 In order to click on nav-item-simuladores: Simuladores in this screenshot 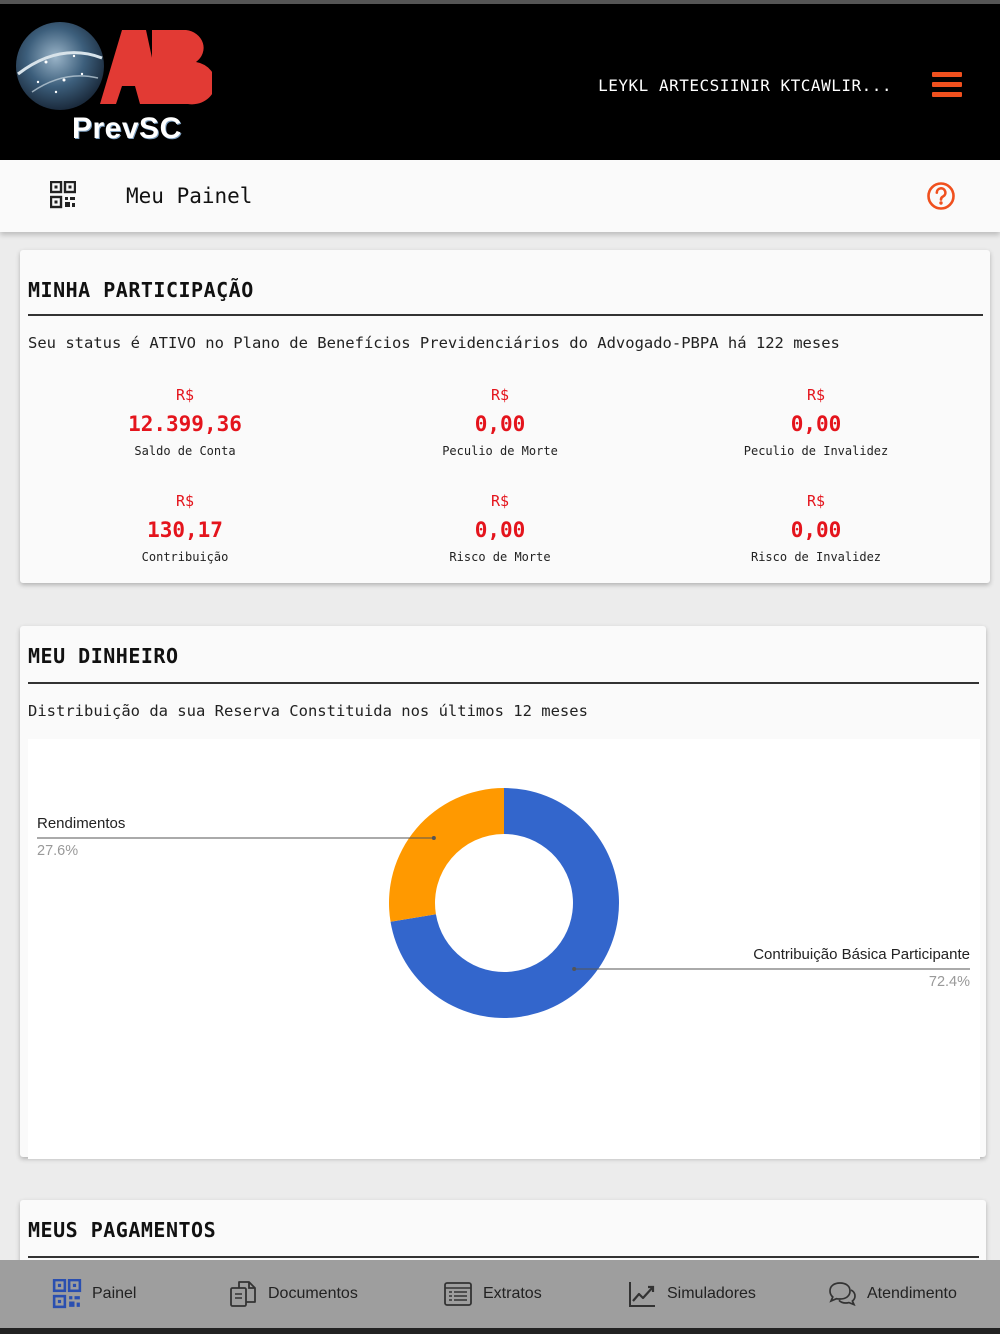, I will do `click(691, 1294)`.